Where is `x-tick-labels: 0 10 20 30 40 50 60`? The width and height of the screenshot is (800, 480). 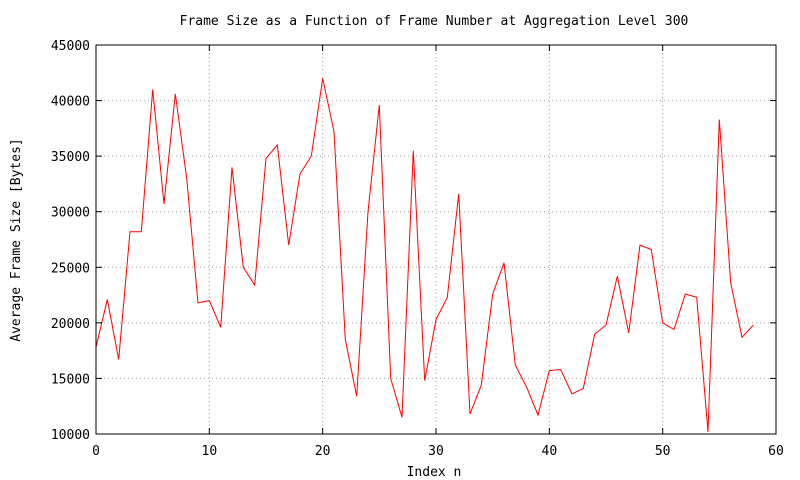 x-tick-labels: 0 10 20 30 40 50 60 is located at coordinates (438, 451).